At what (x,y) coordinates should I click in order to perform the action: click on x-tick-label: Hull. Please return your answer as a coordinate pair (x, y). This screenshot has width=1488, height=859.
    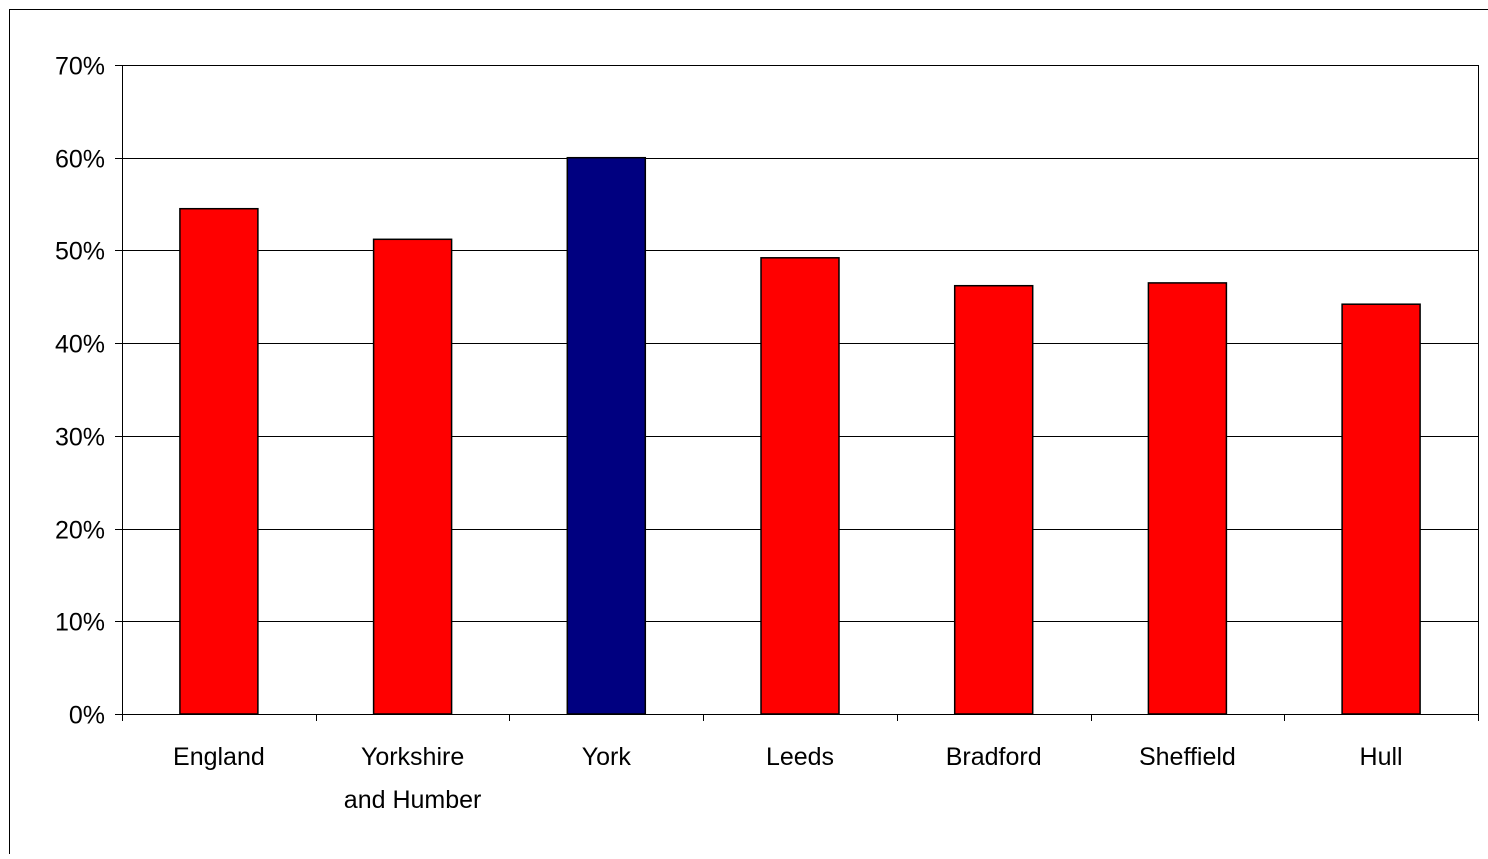
    Looking at the image, I should click on (1381, 757).